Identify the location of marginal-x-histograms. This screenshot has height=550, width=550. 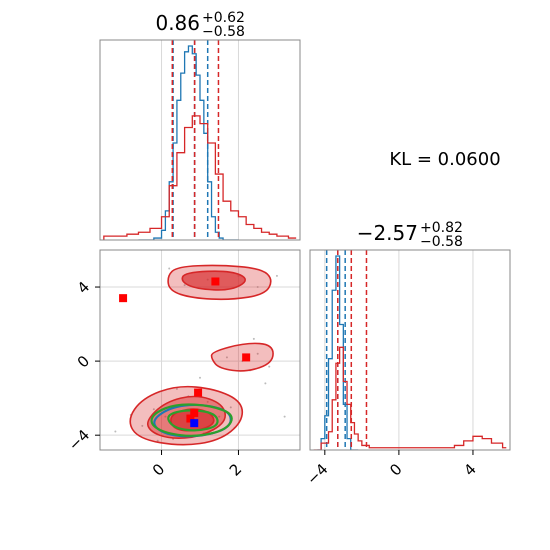
(200, 140).